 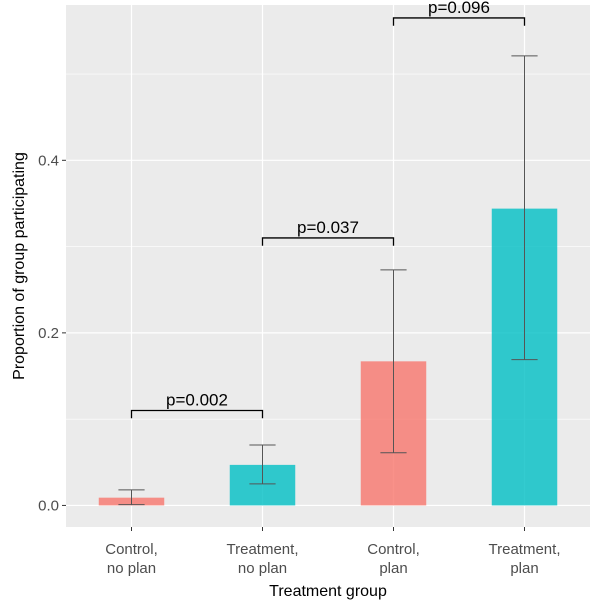 What do you see at coordinates (48, 333) in the screenshot?
I see `y-tick-label: 0.2` at bounding box center [48, 333].